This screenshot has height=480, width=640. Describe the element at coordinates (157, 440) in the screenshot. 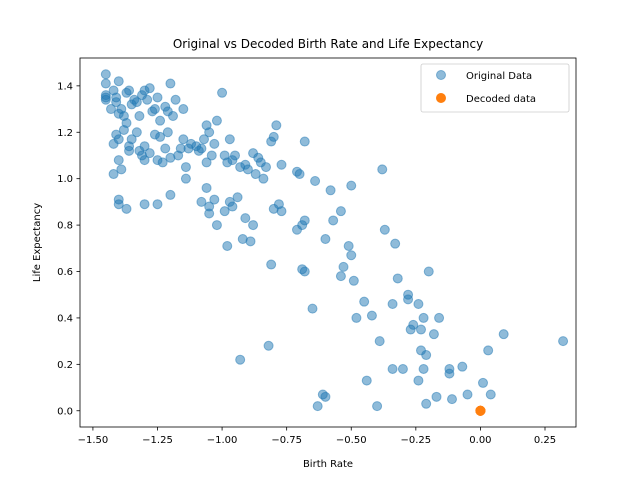

I see `x-tick-label: −1.25` at that location.